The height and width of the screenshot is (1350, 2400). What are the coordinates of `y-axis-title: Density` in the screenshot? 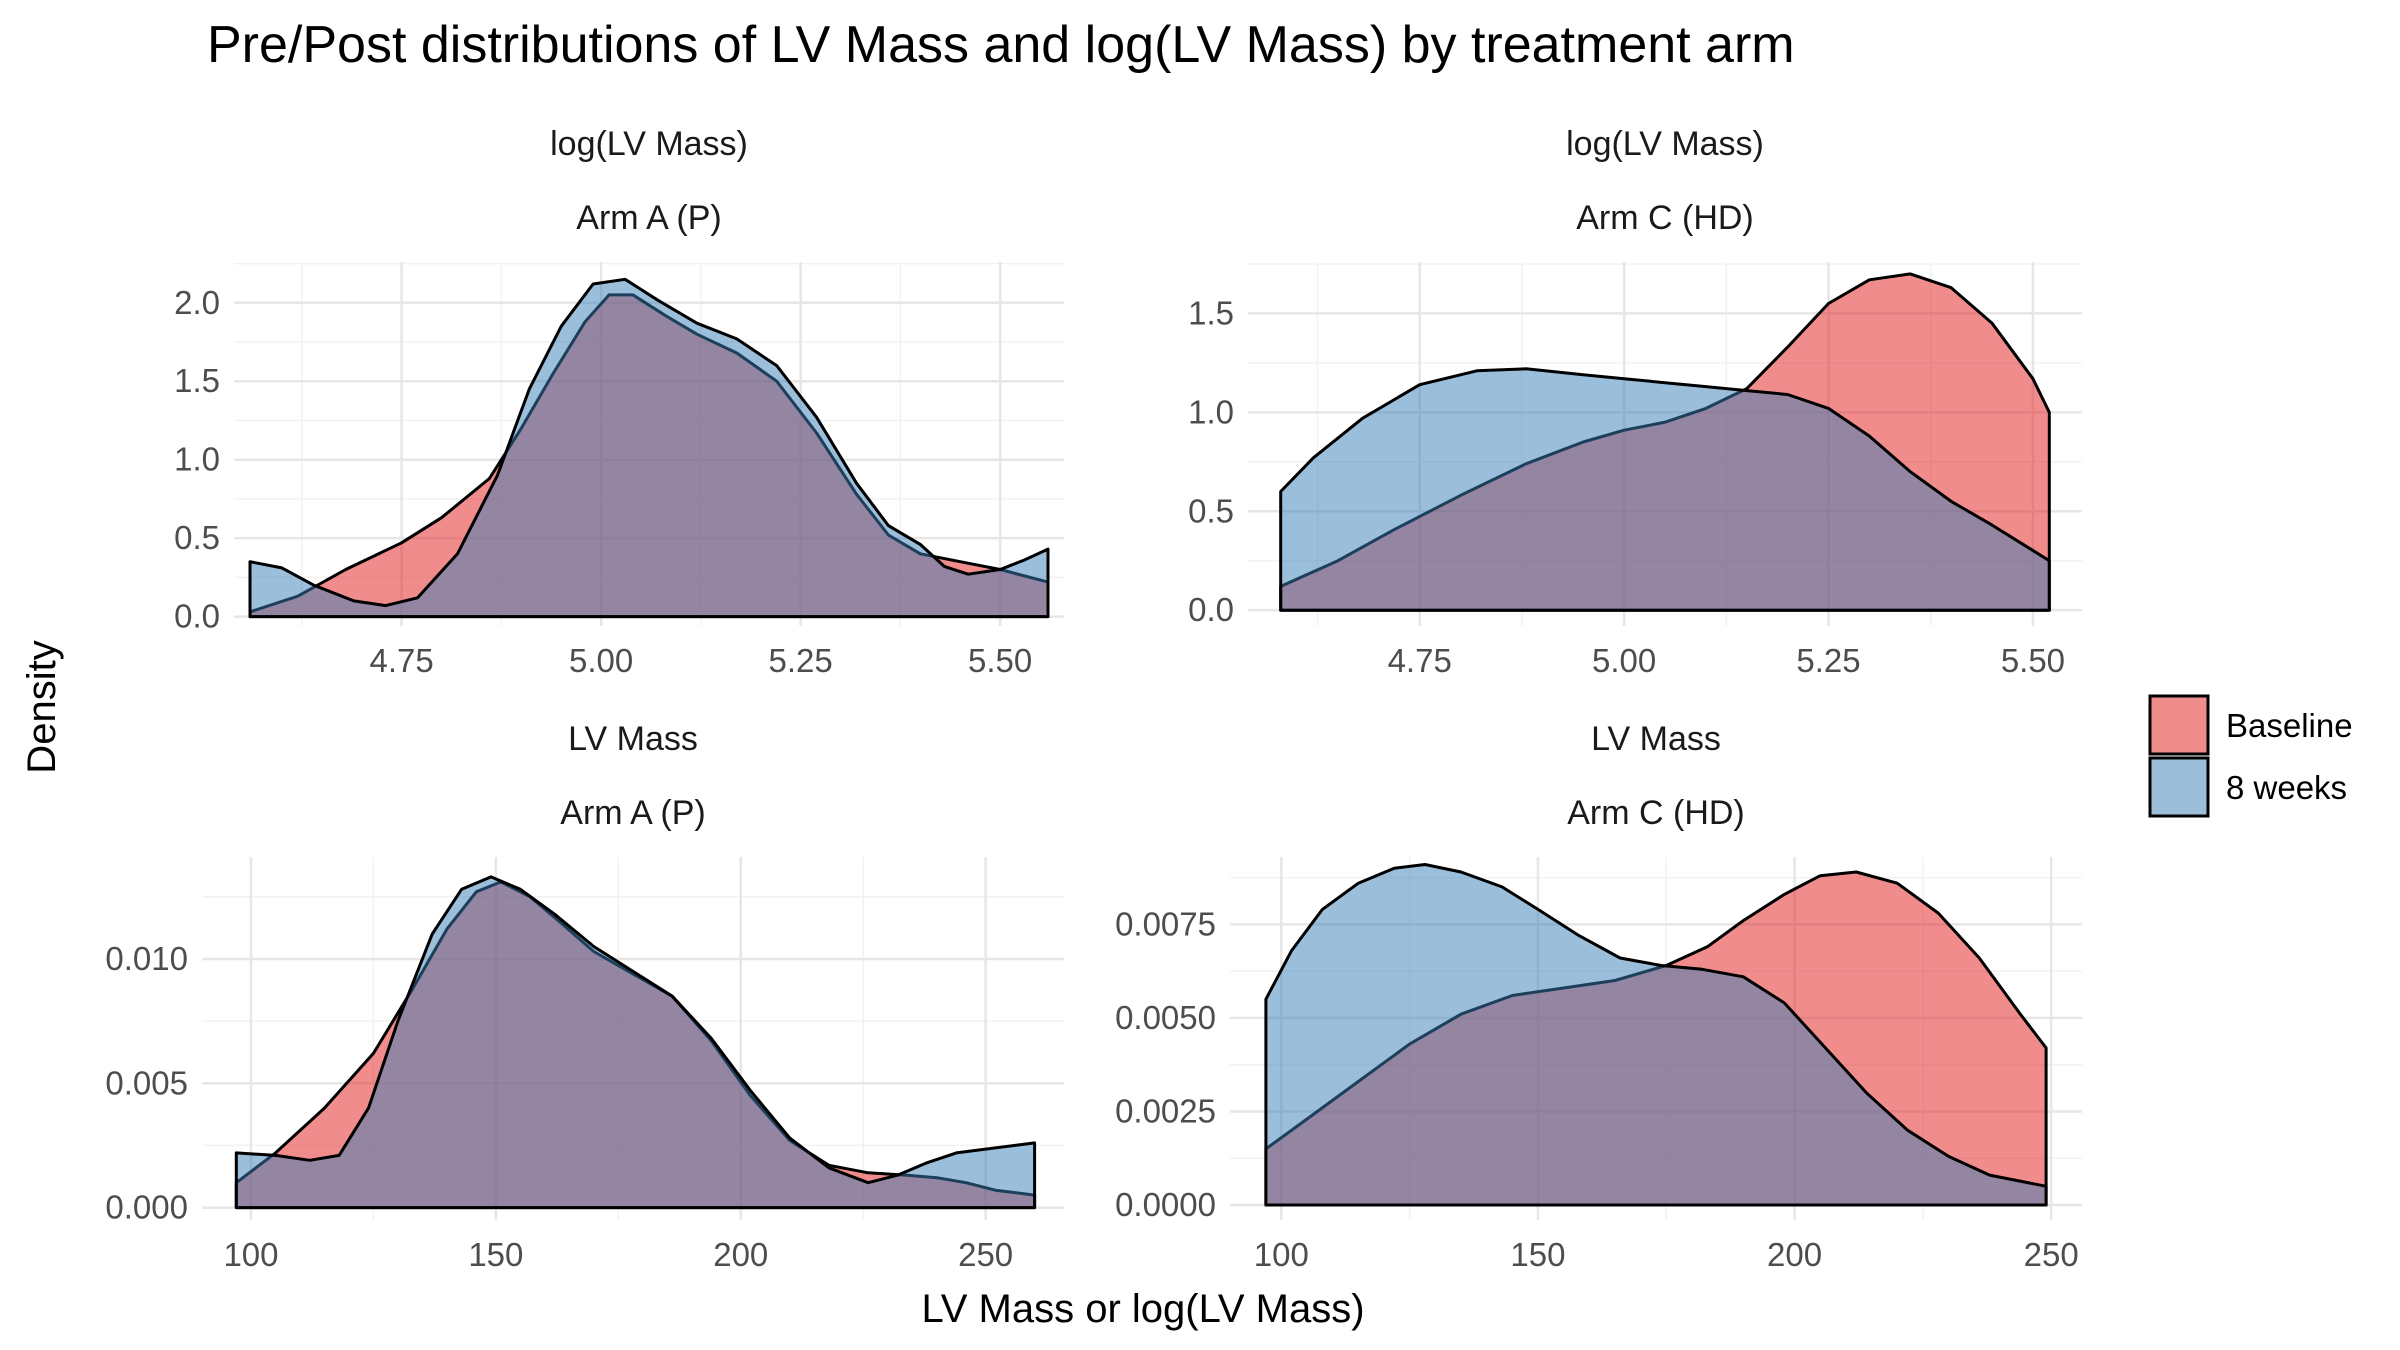 It's located at (42, 706).